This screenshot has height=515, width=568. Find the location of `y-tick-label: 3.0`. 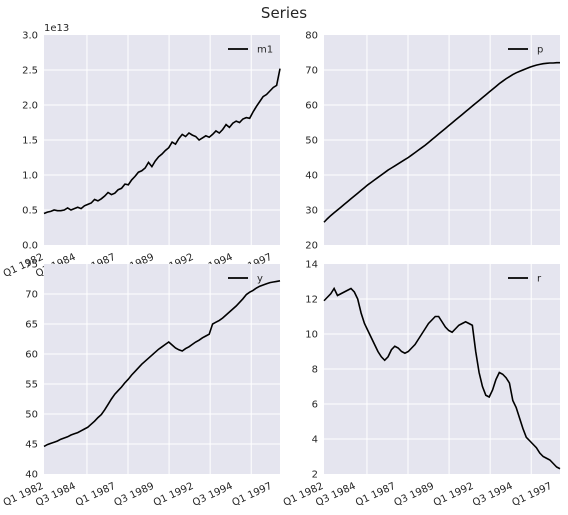

y-tick-label: 3.0 is located at coordinates (30, 36).